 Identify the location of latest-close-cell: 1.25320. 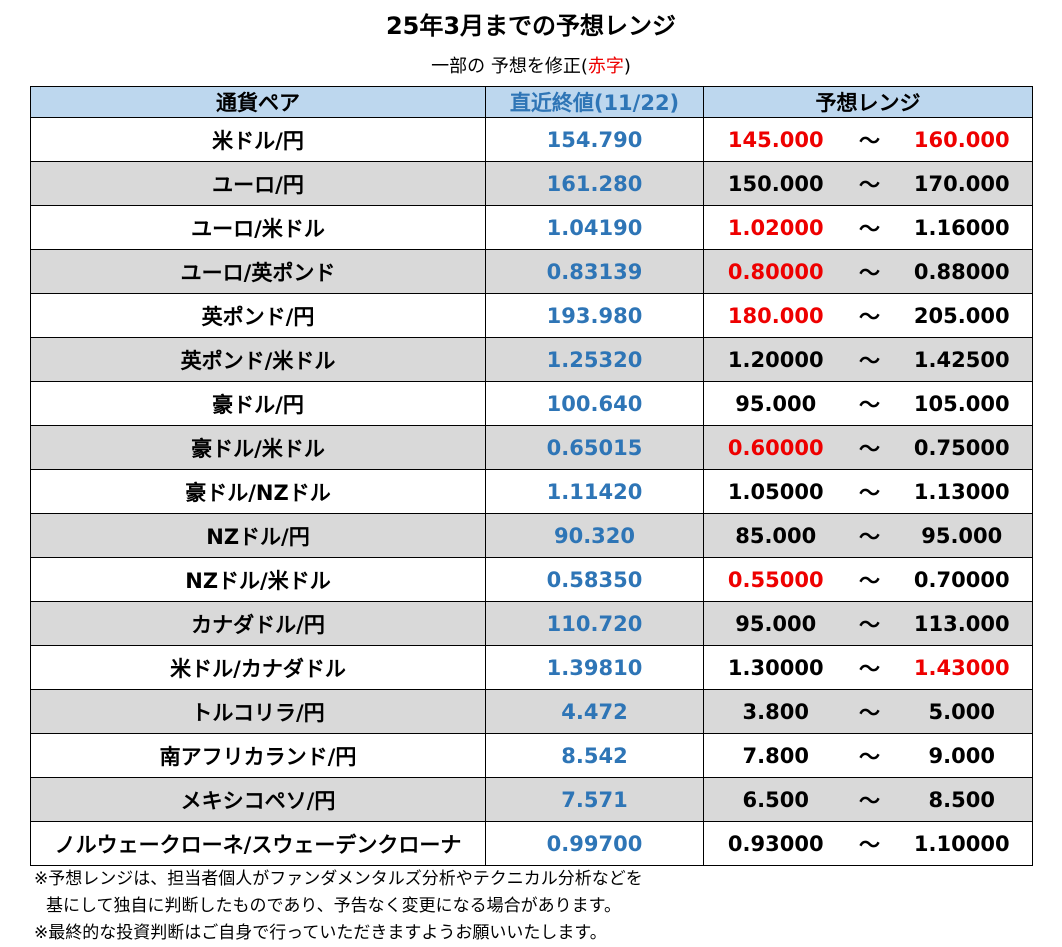
(594, 359).